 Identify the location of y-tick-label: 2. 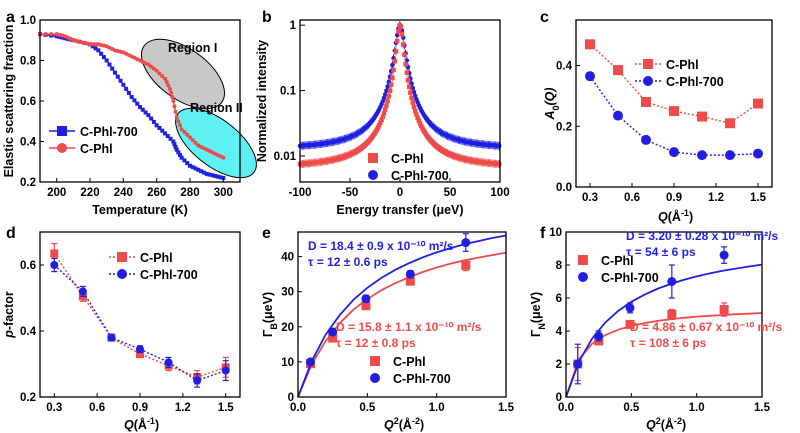
(559, 365).